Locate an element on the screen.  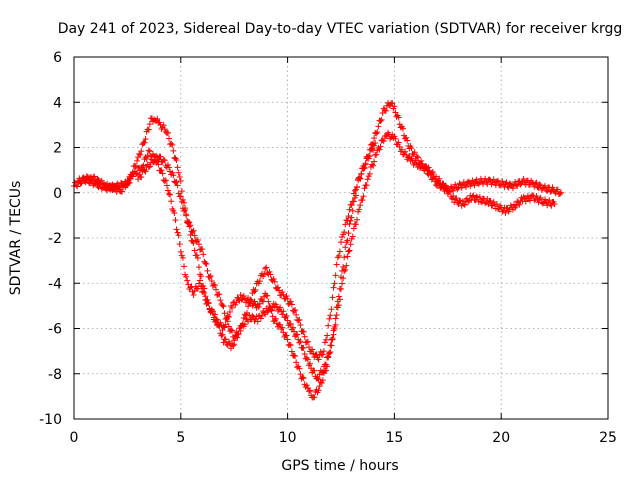
y-tick-label: 4 is located at coordinates (57, 103).